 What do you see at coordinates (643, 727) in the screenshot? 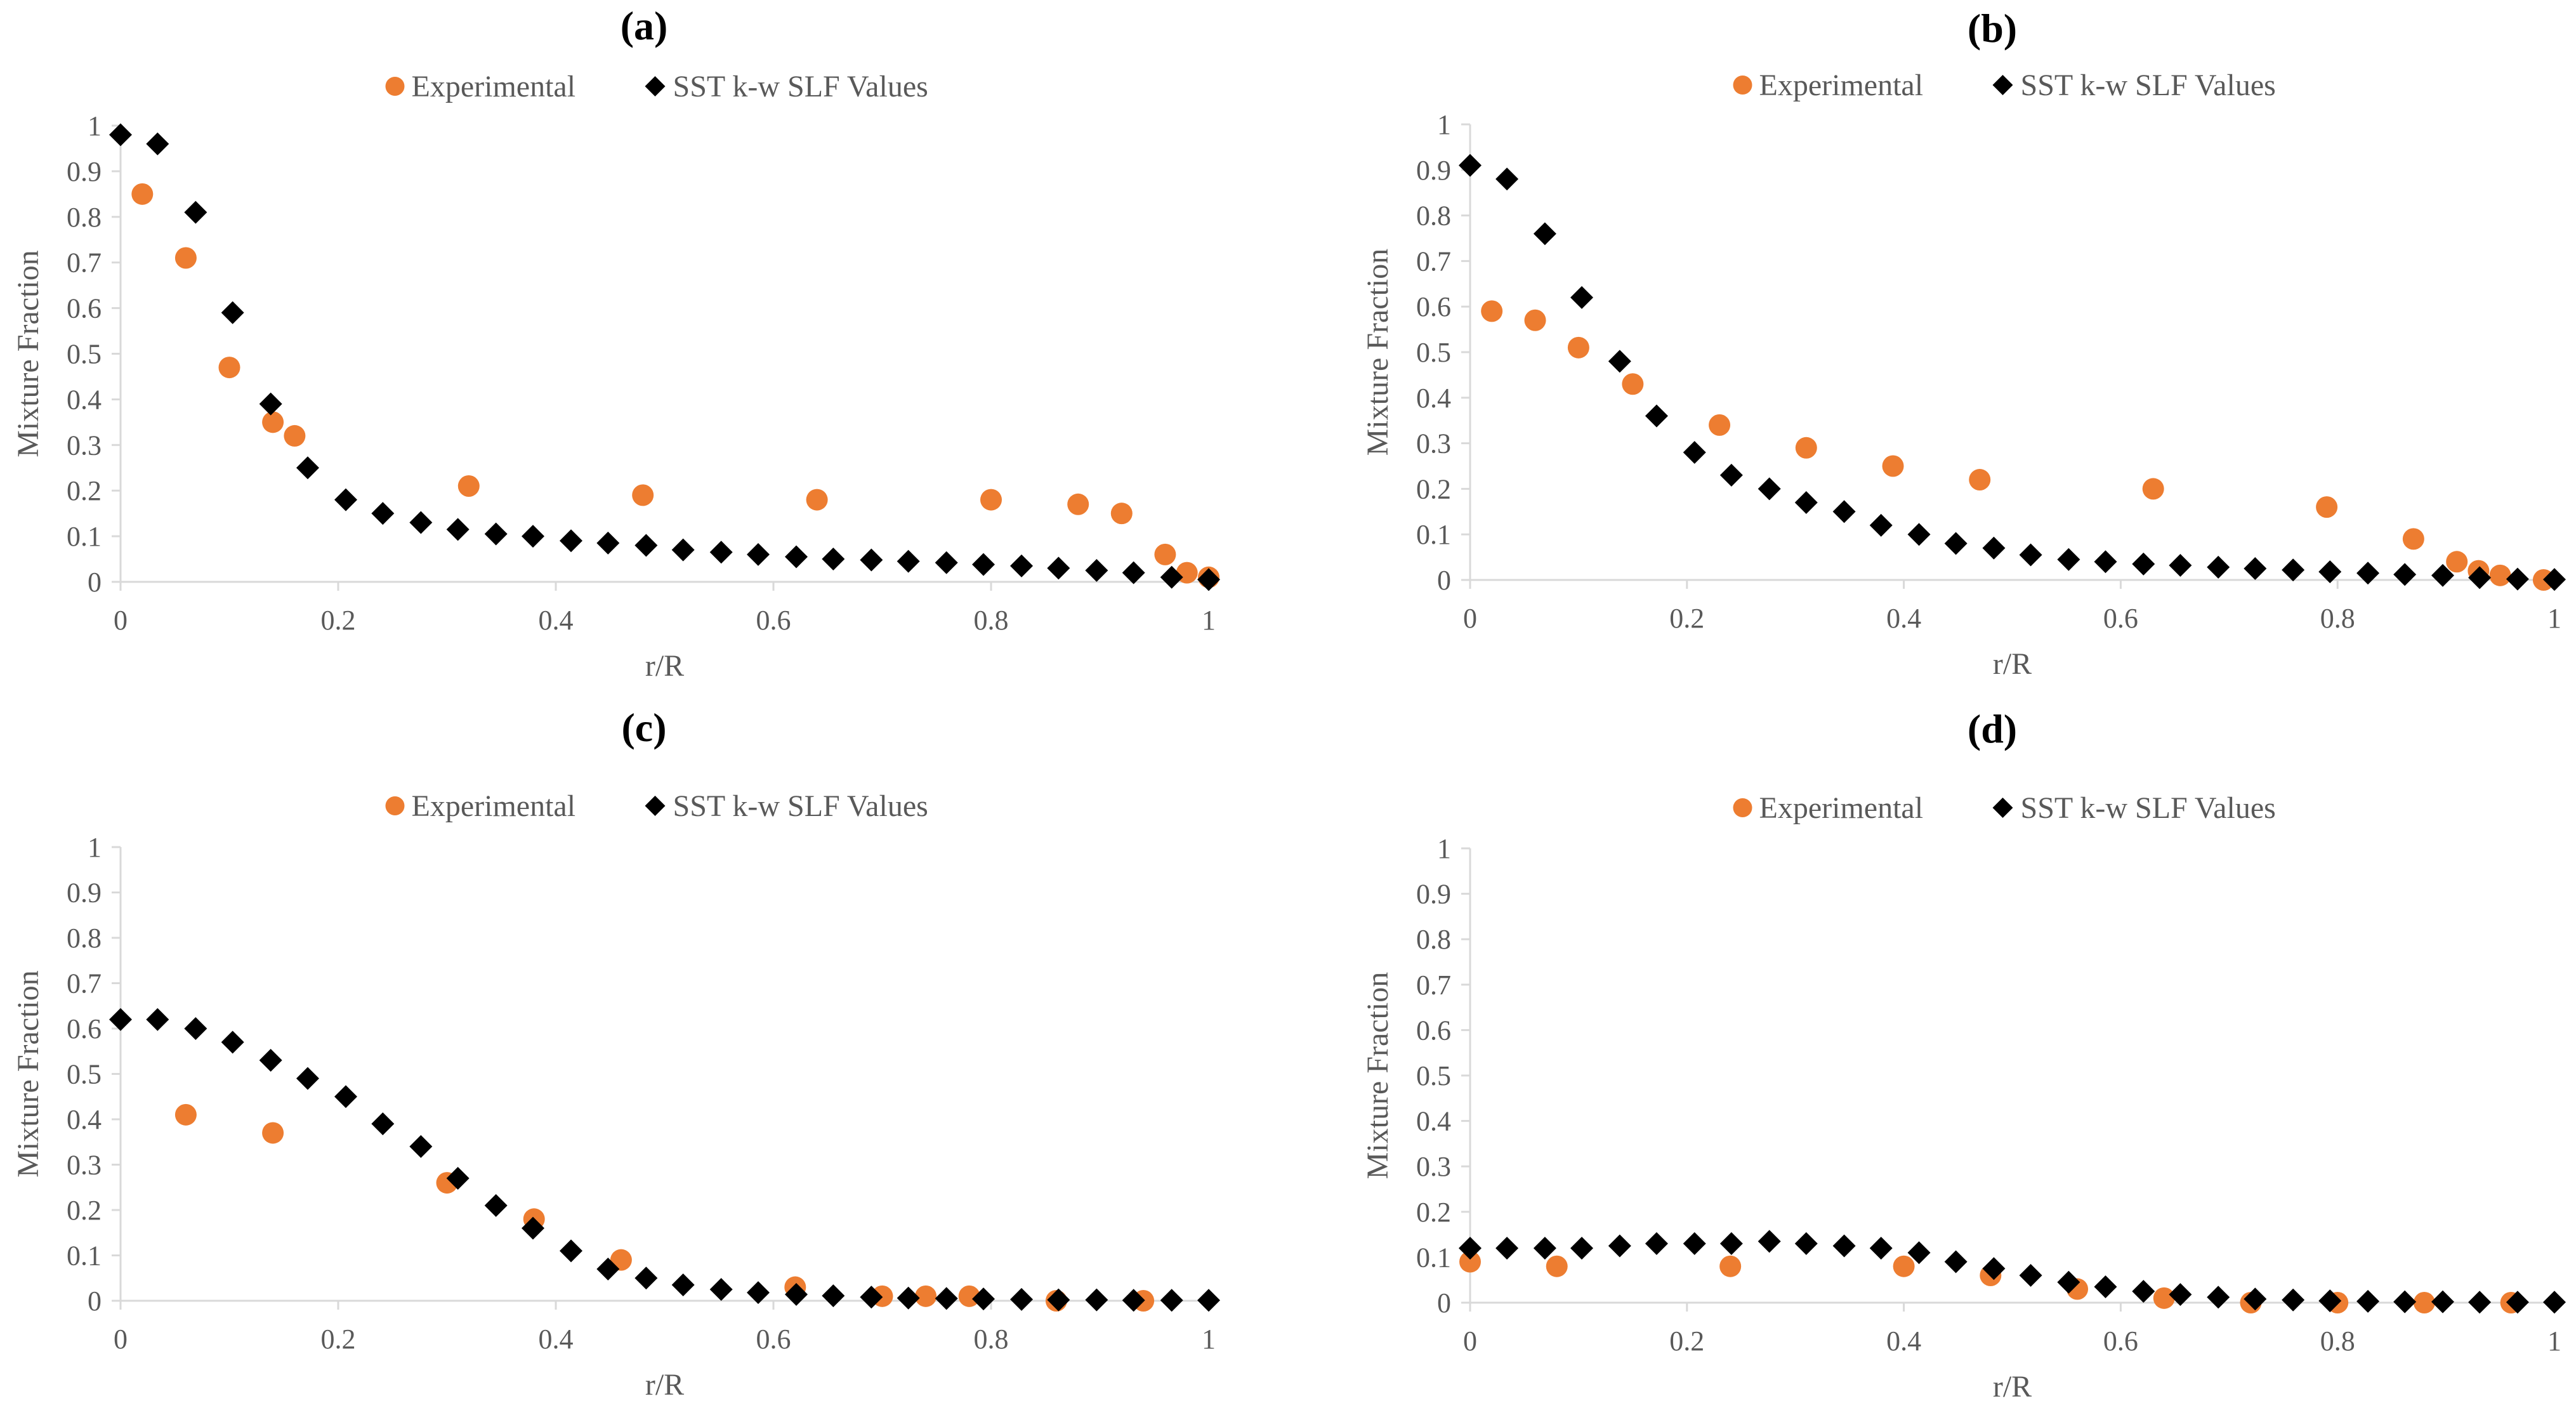
I see `panel-title: (c)` at bounding box center [643, 727].